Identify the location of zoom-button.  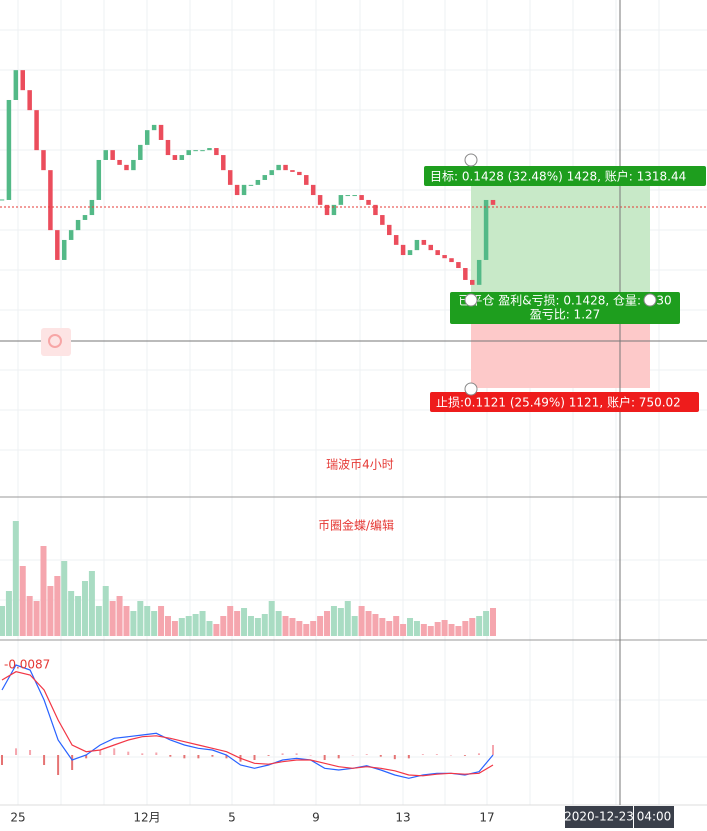
(56, 342).